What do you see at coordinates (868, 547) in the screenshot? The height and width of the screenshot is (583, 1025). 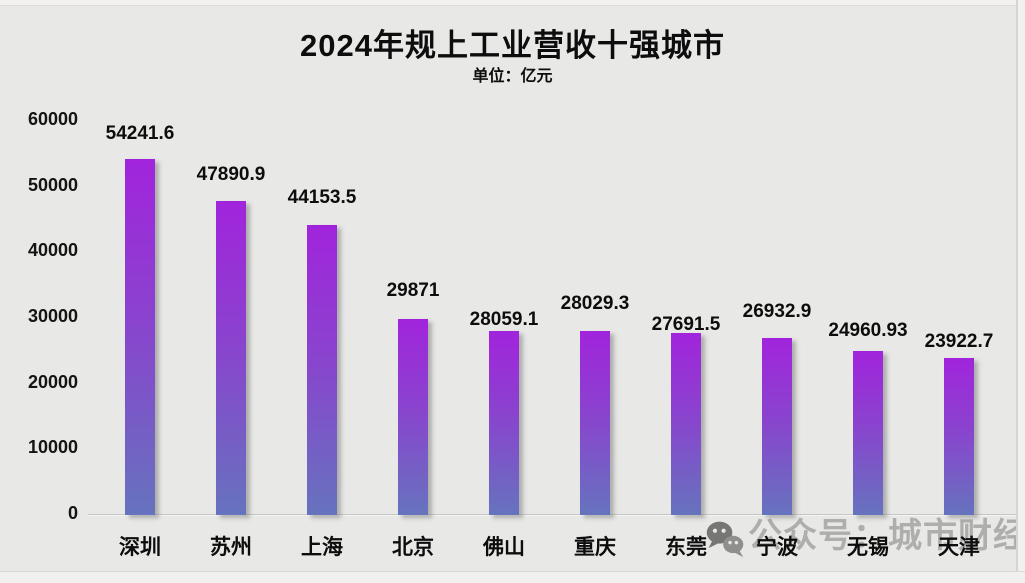 I see `x-axis-category-label: 无锡` at bounding box center [868, 547].